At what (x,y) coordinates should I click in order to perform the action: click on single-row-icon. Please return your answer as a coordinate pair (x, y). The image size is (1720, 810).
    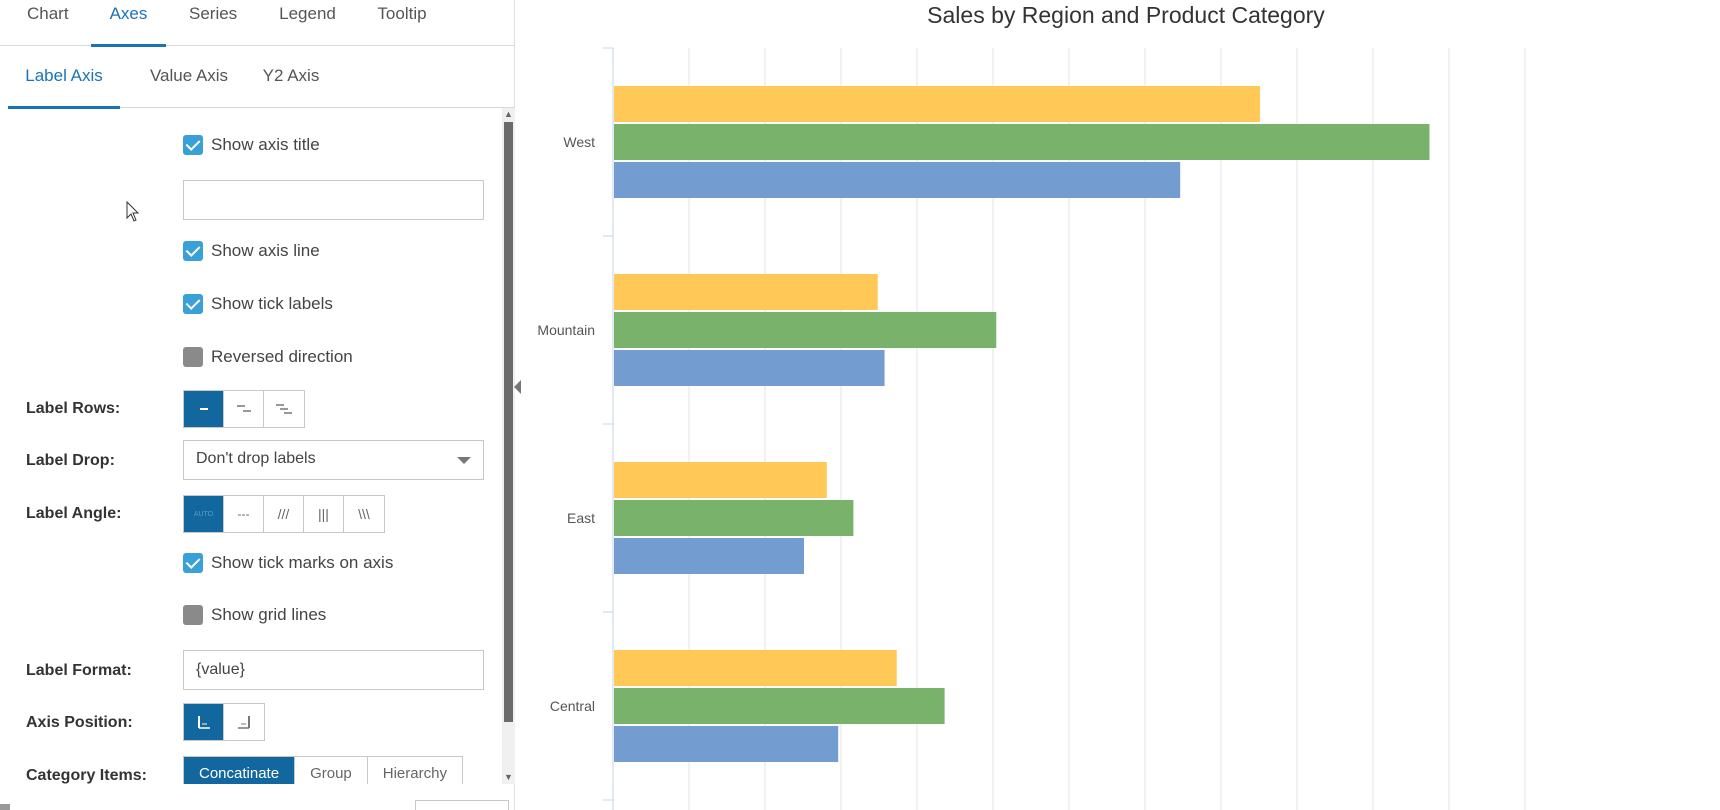
    Looking at the image, I should click on (203, 409).